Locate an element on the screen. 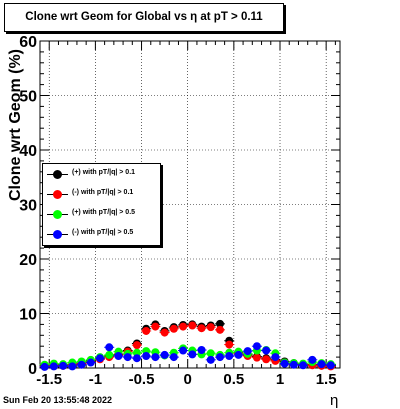 This screenshot has height=409, width=400. timestamp: Sun Feb 20 13:55:48 2022 is located at coordinates (58, 400).